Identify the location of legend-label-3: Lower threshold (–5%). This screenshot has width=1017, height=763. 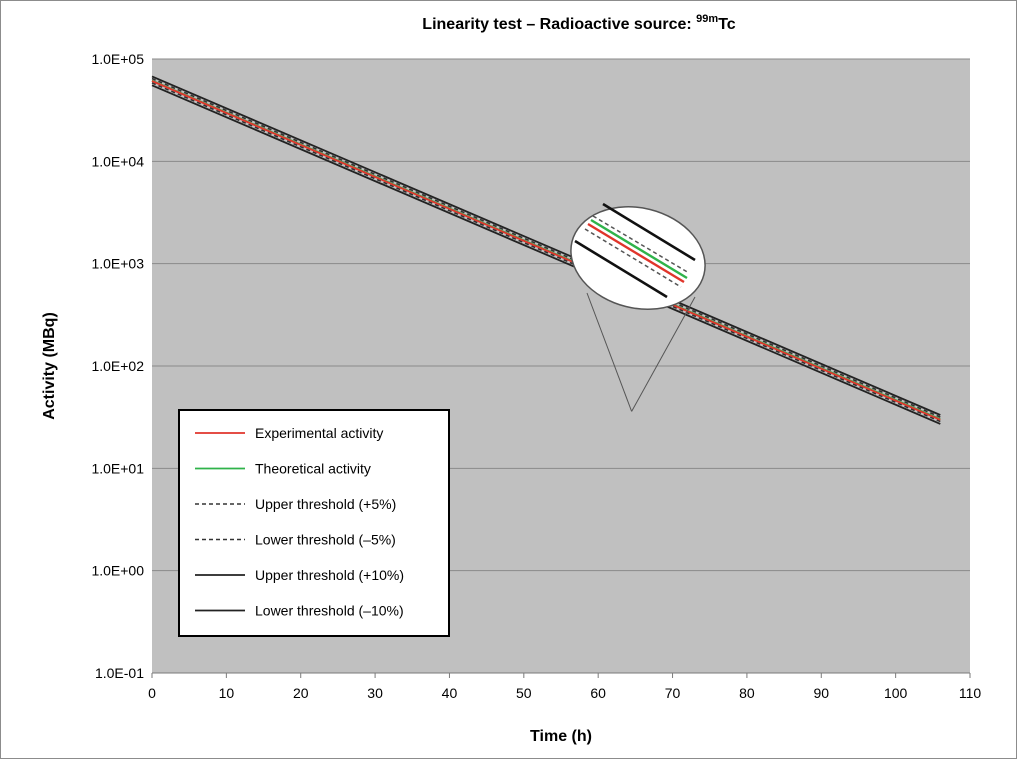
(325, 540).